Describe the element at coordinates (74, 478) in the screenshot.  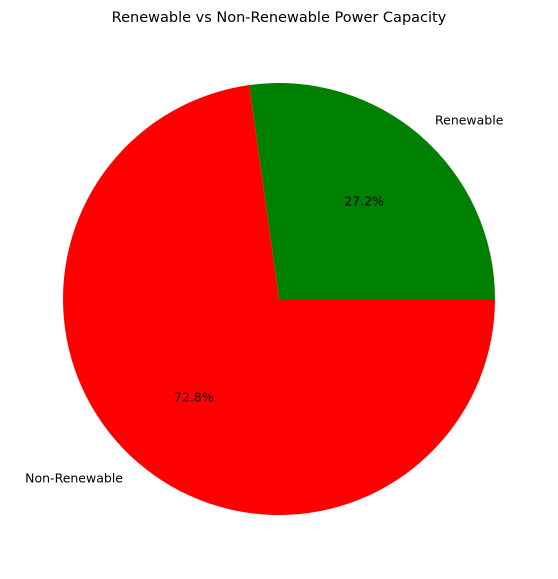
I see `slice-label-non-renewable: Non-Renewable` at that location.